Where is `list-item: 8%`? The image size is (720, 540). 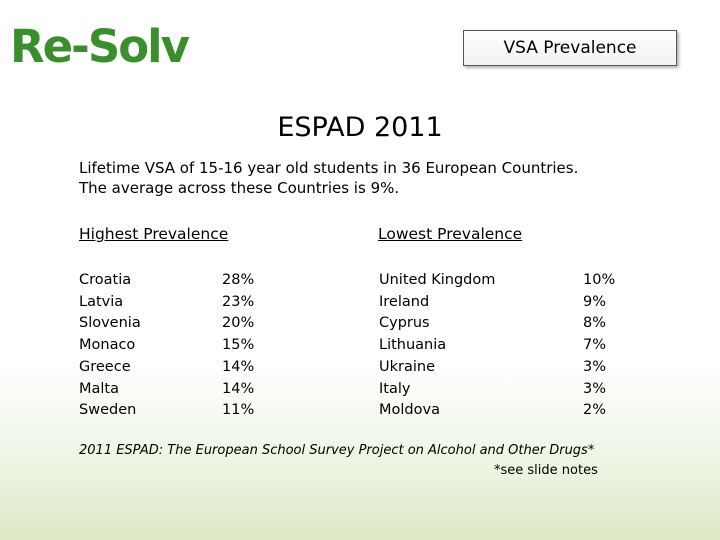
list-item: 8% is located at coordinates (595, 323).